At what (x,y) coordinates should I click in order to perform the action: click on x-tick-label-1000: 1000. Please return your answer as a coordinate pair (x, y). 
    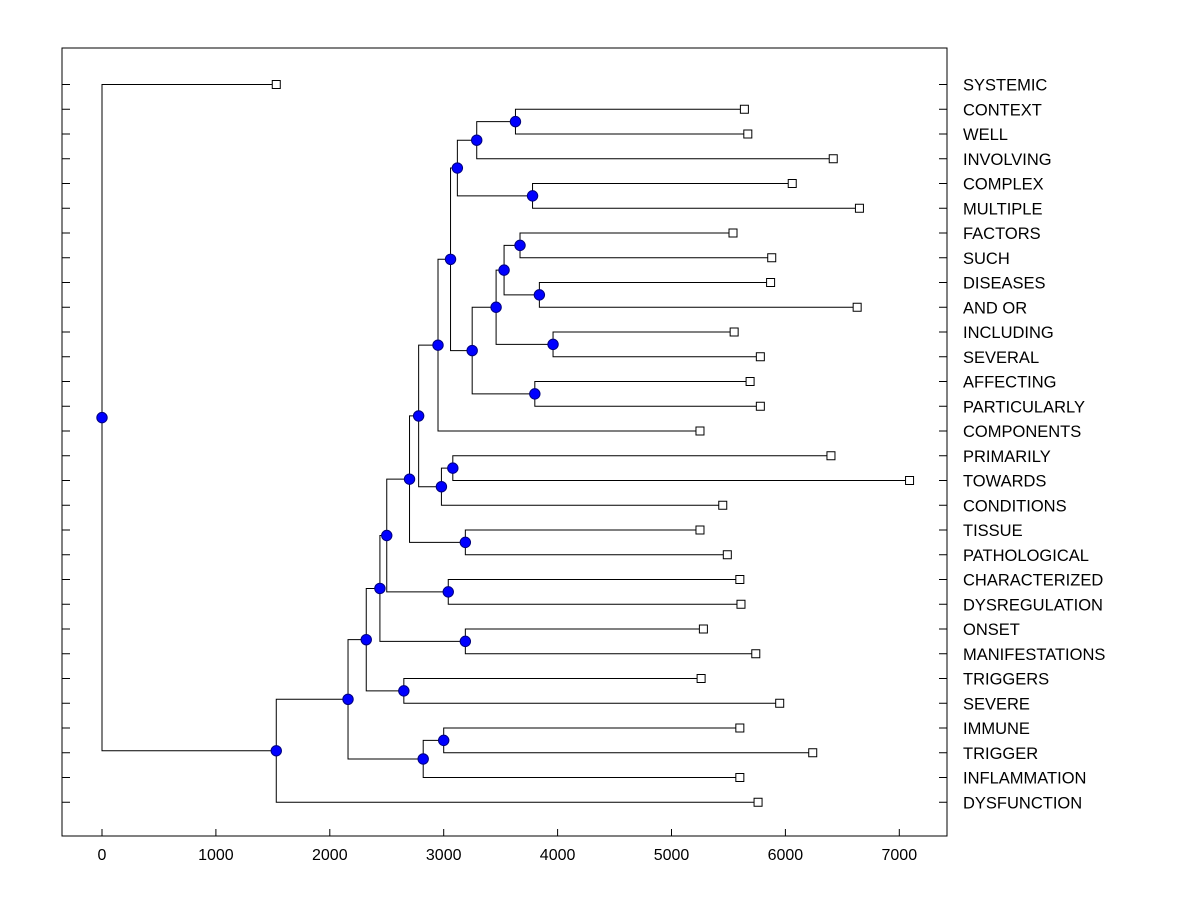
    Looking at the image, I should click on (216, 855).